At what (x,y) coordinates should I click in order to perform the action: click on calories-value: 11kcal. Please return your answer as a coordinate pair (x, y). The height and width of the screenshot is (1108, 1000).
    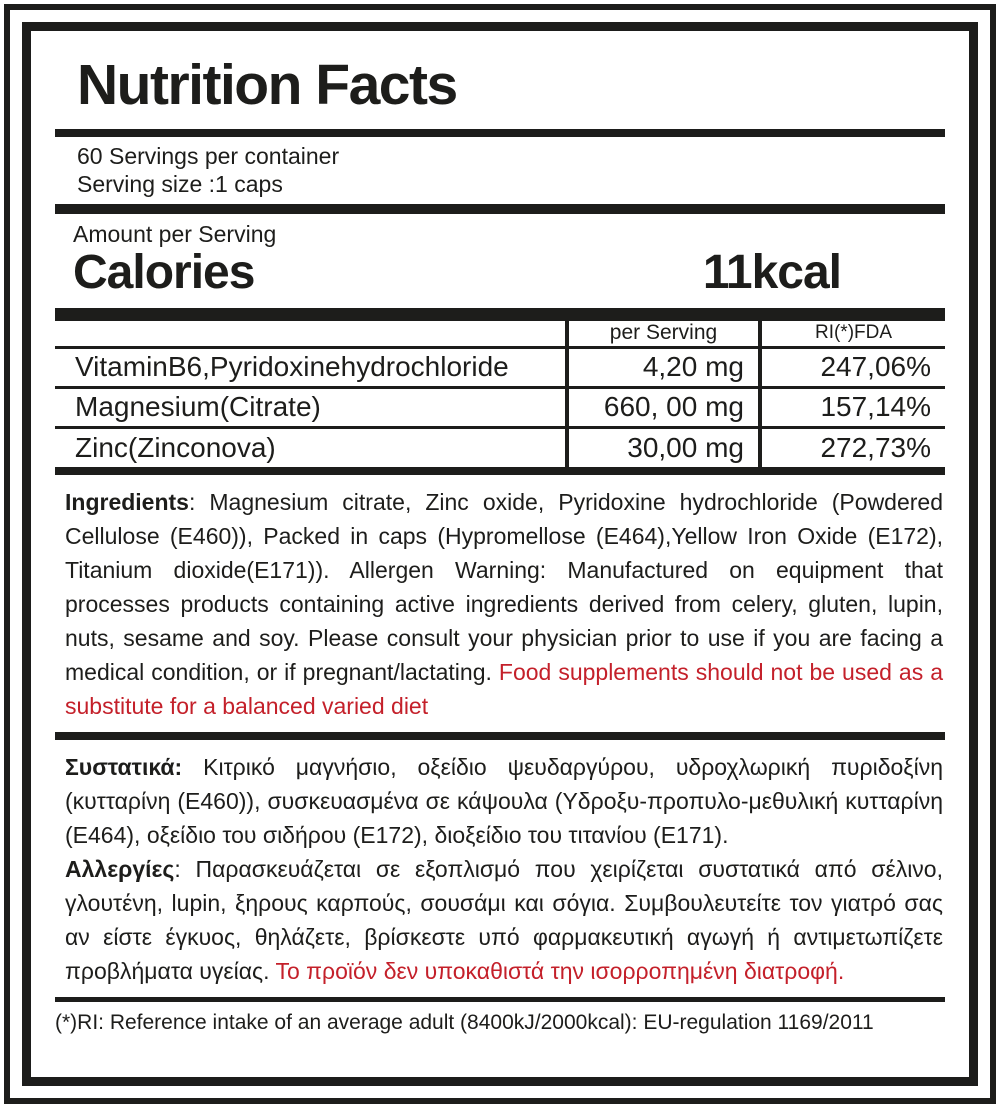
    Looking at the image, I should click on (772, 272).